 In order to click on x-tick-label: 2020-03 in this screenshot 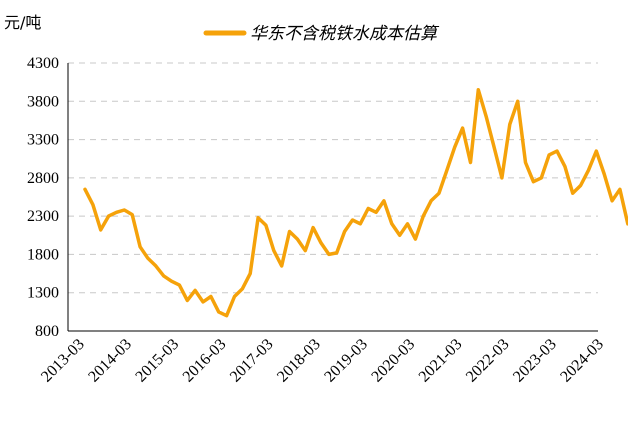, I will do `click(393, 361)`.